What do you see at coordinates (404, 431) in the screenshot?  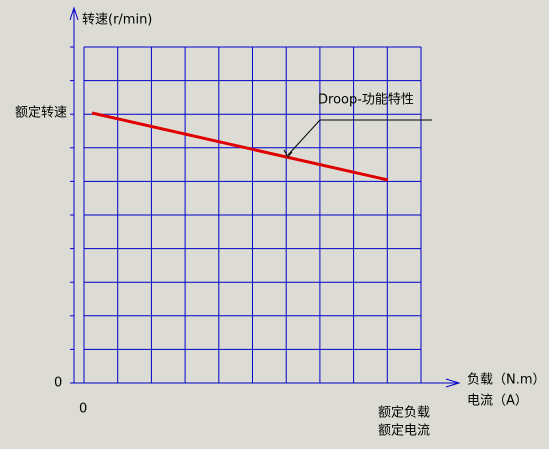 I see `rated-current-label: 额定电流` at bounding box center [404, 431].